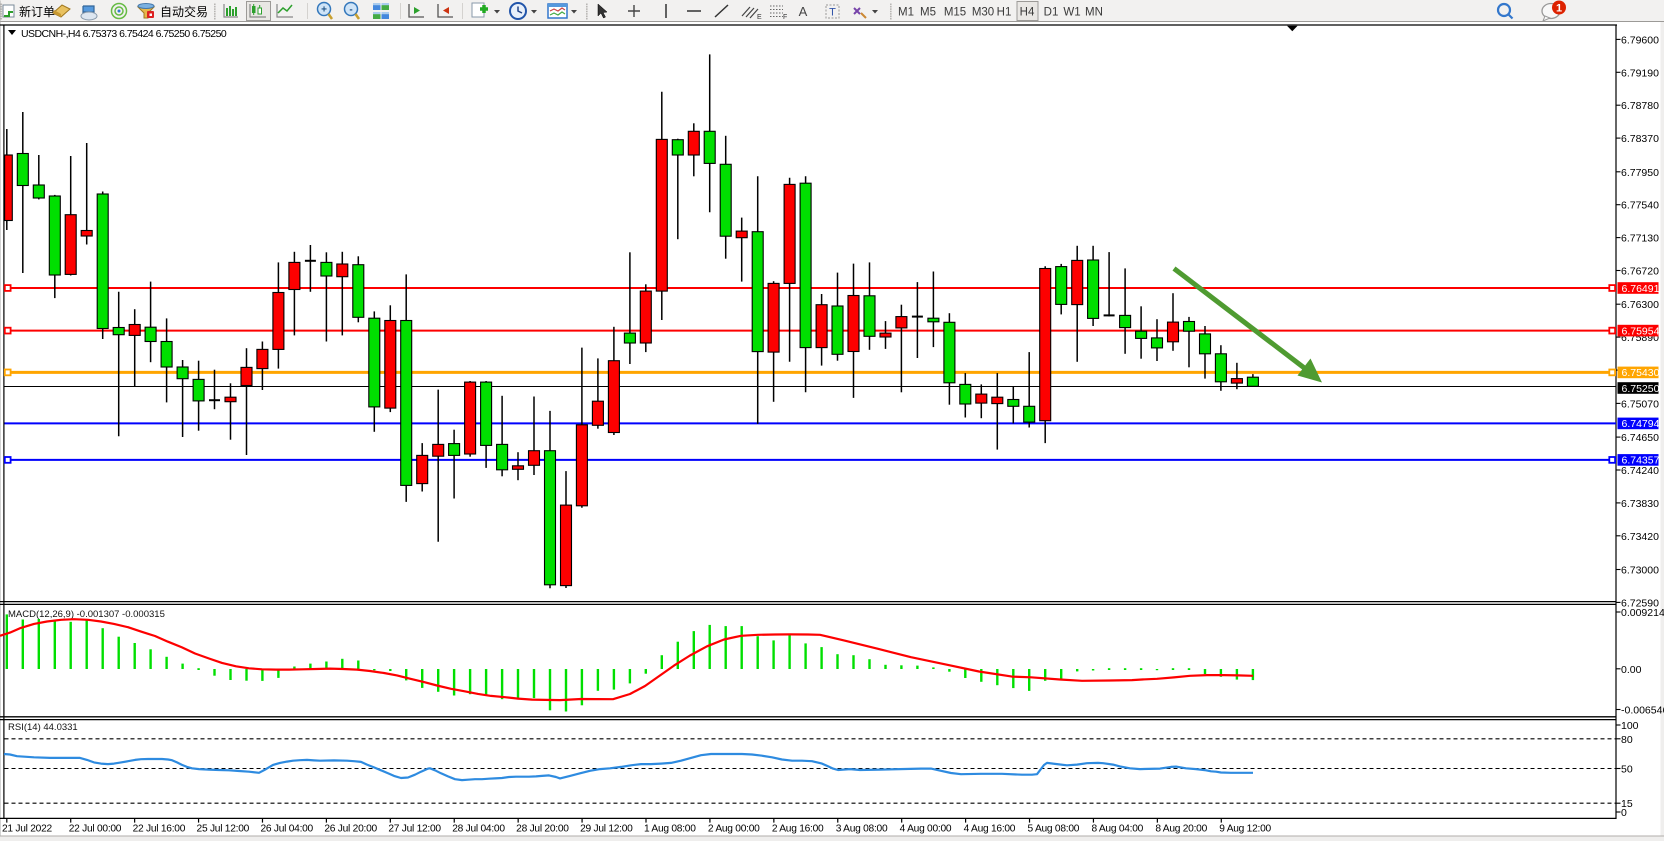  What do you see at coordinates (478, 829) in the screenshot?
I see `svg-text: 28 Jul 04:00` at bounding box center [478, 829].